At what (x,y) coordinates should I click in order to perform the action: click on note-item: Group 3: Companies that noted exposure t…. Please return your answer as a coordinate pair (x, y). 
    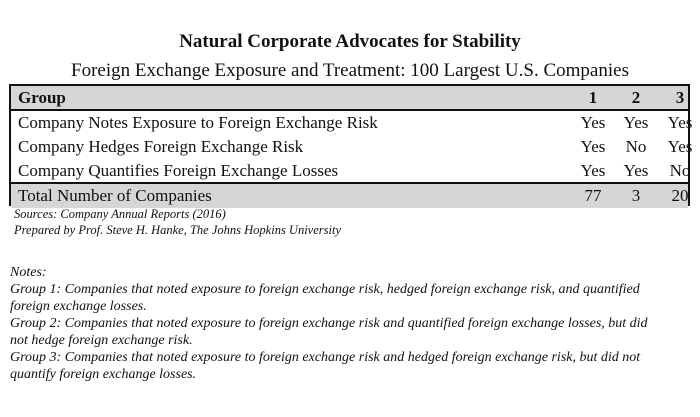
    Looking at the image, I should click on (325, 366).